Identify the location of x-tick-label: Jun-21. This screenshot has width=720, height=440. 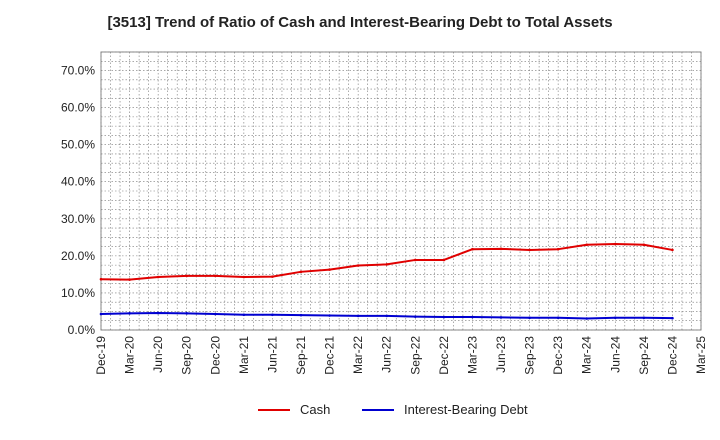
(272, 354).